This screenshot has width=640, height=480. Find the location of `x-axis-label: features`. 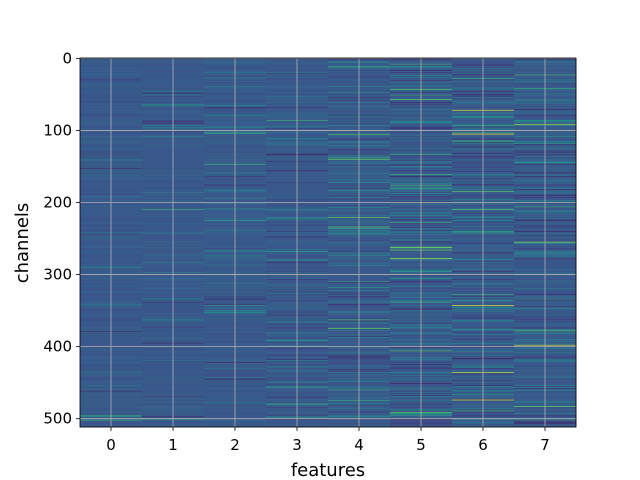

x-axis-label: features is located at coordinates (328, 470).